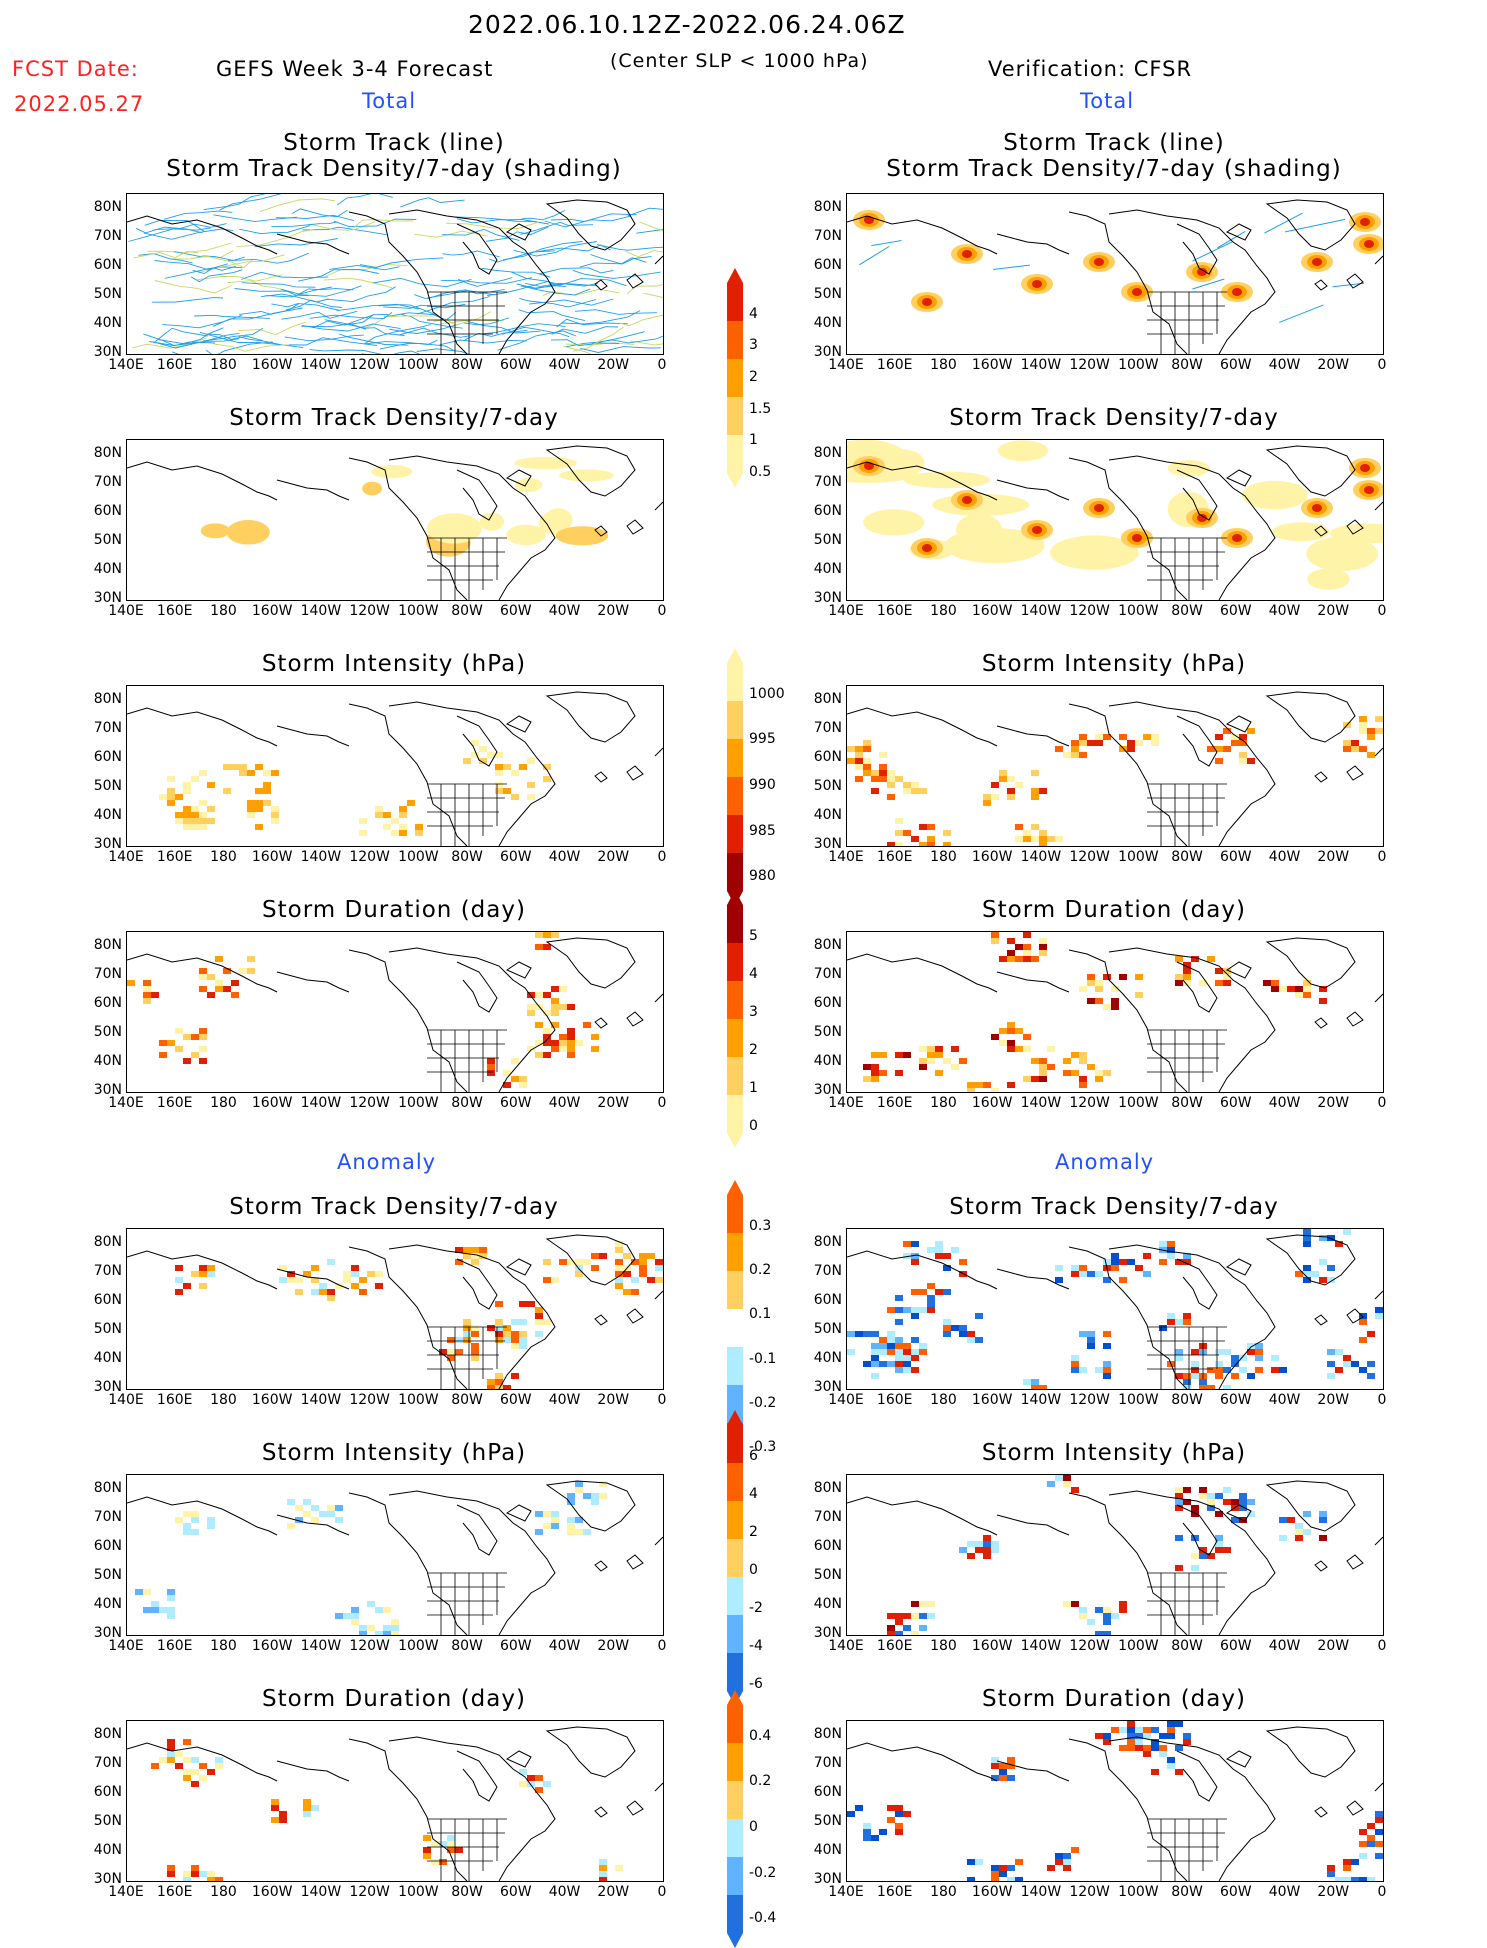 This screenshot has height=1948, width=1487. What do you see at coordinates (174, 611) in the screenshot?
I see `lon-tick-label: 160E` at bounding box center [174, 611].